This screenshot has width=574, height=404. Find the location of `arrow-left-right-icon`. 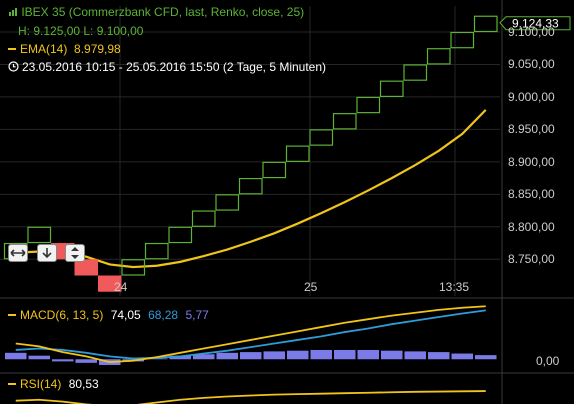

arrow-left-right-icon is located at coordinates (18, 253).